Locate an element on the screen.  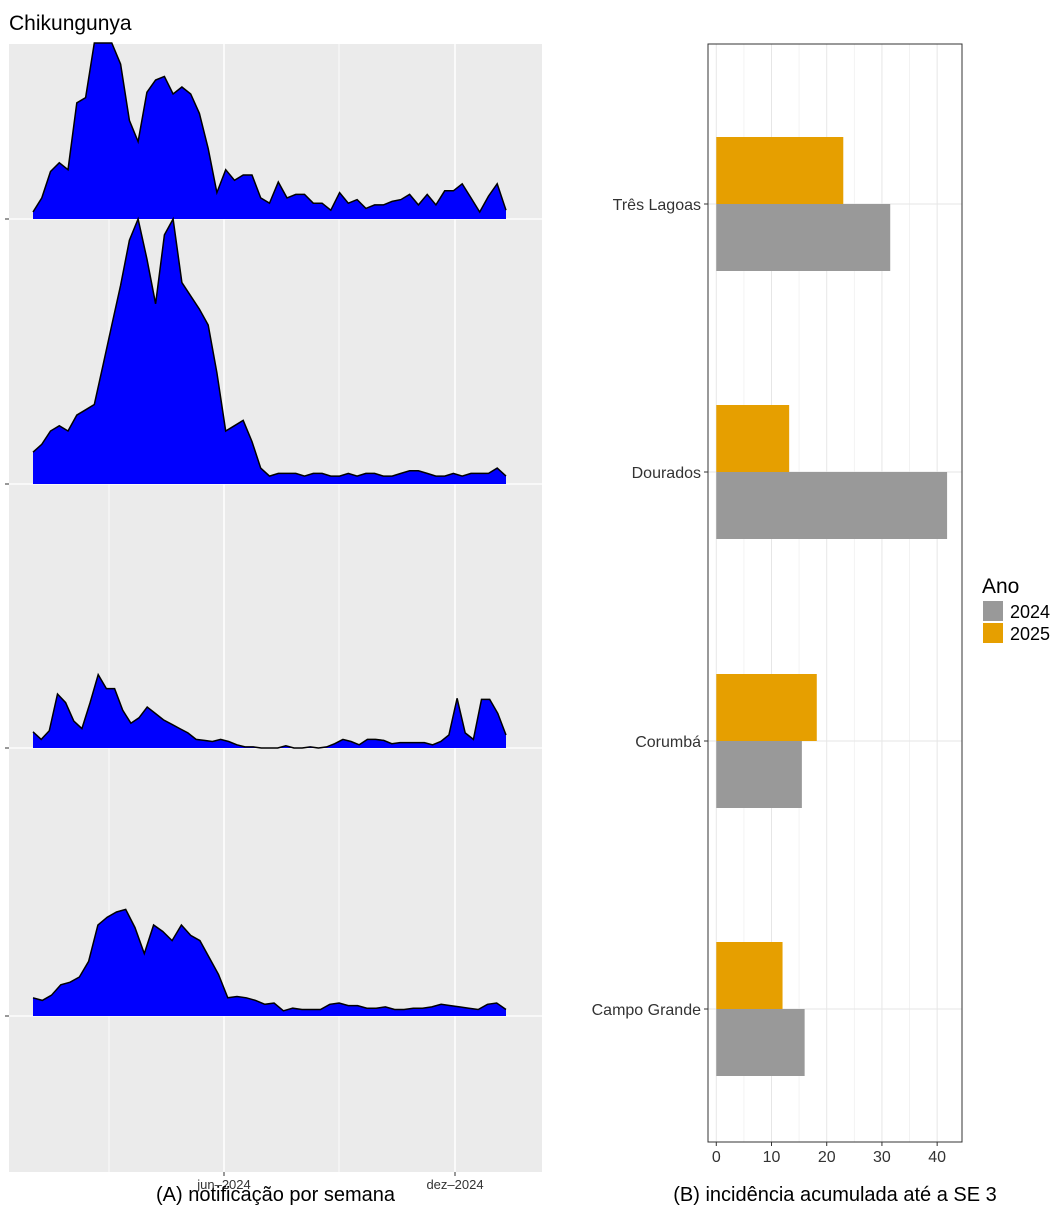
ridge-caption: (A) notificação por semana is located at coordinates (276, 1195).